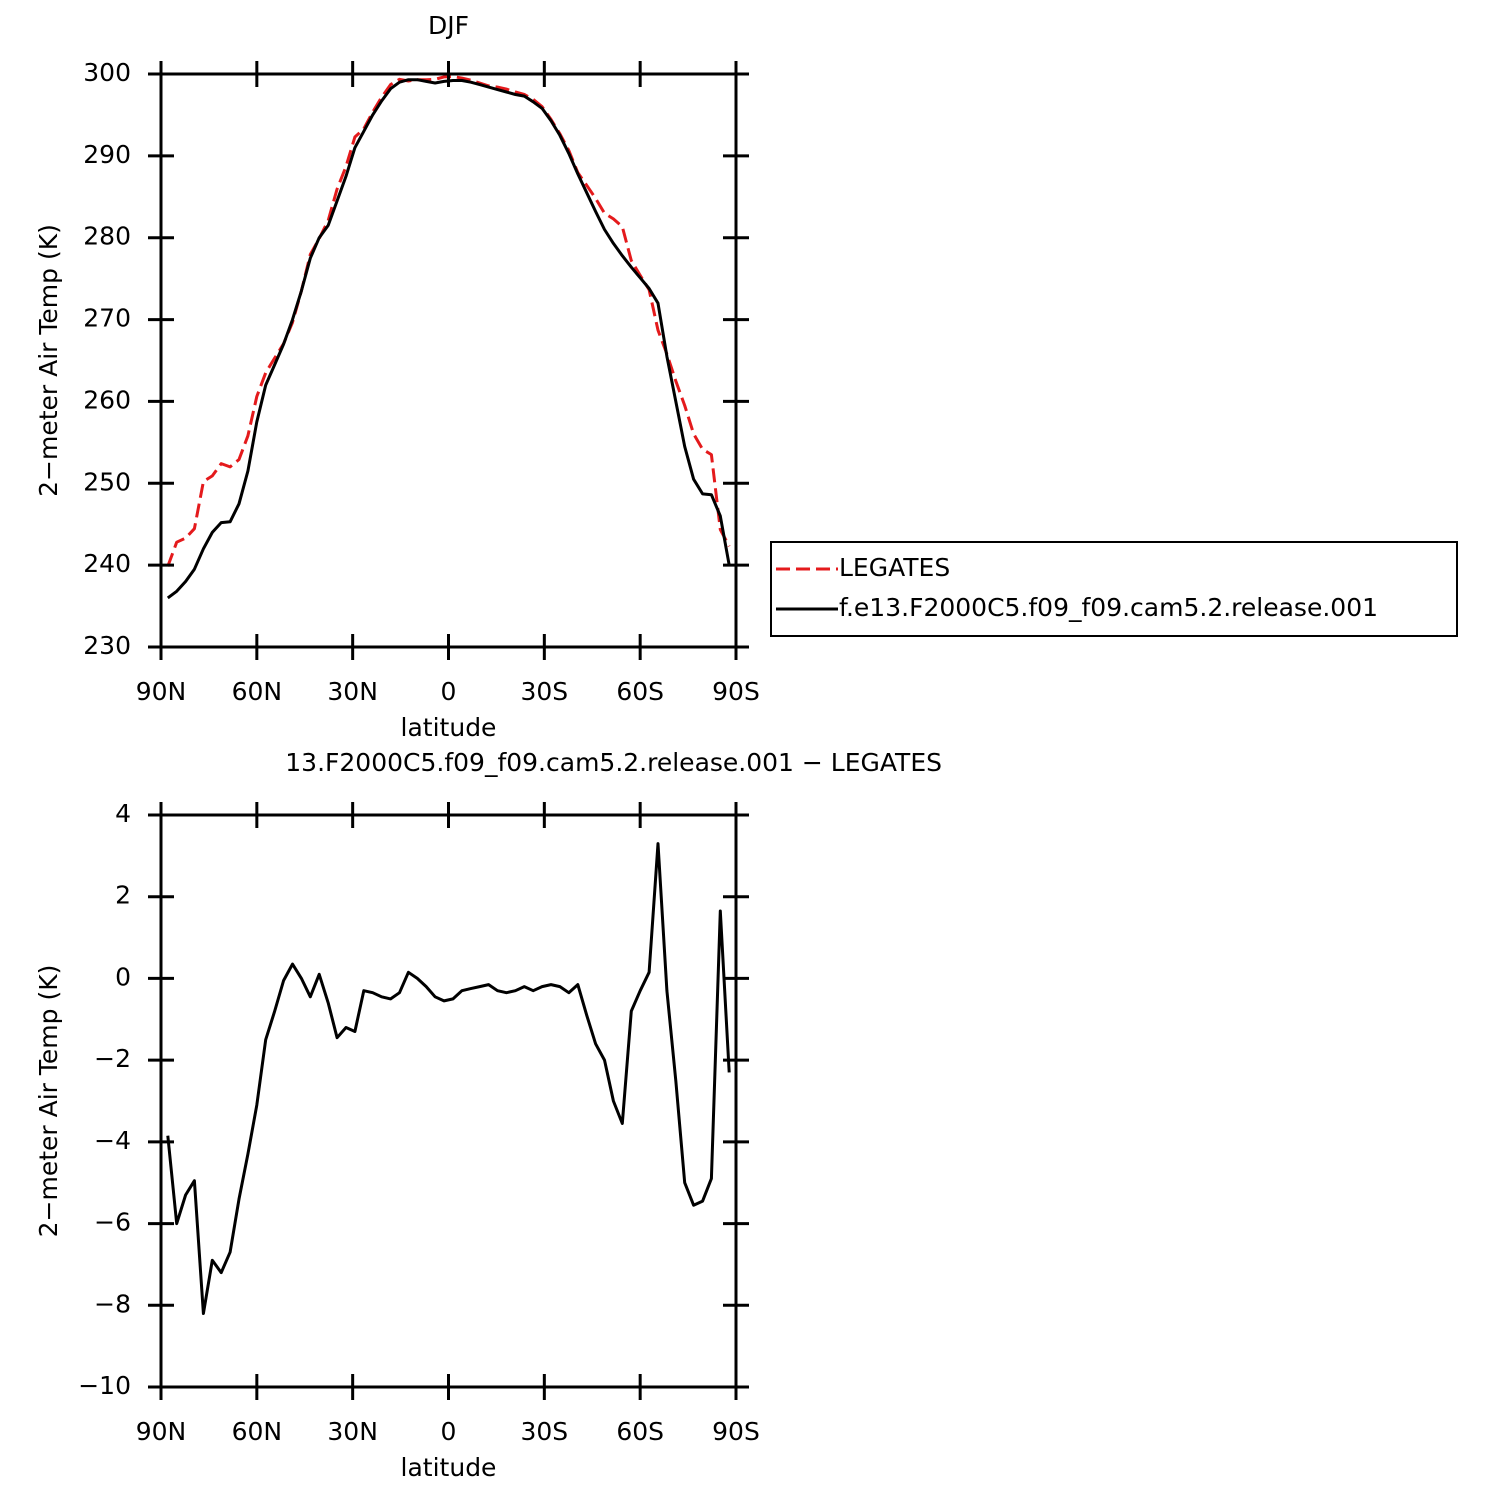 This screenshot has width=1494, height=1491. Describe the element at coordinates (107, 318) in the screenshot. I see `y-tick-label: 270` at that location.